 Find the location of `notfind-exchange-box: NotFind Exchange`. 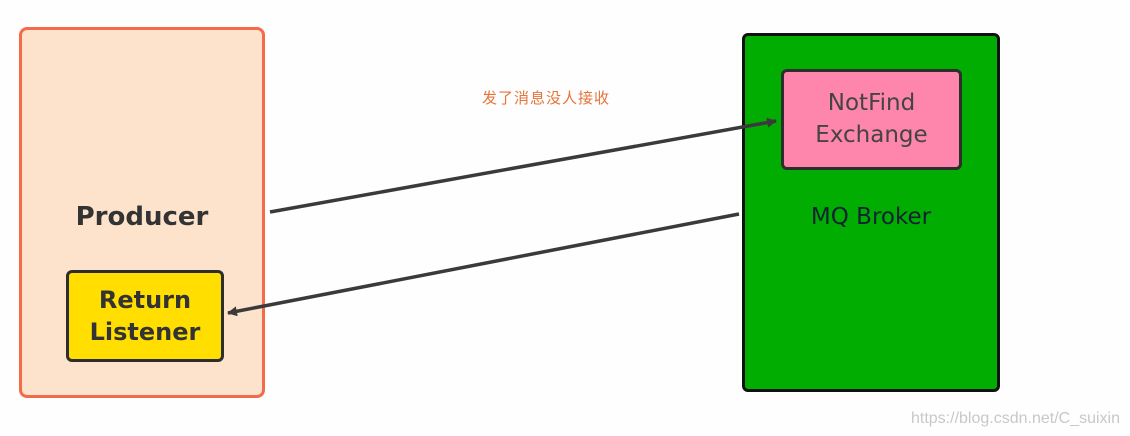

notfind-exchange-box: NotFind Exchange is located at coordinates (871, 119).